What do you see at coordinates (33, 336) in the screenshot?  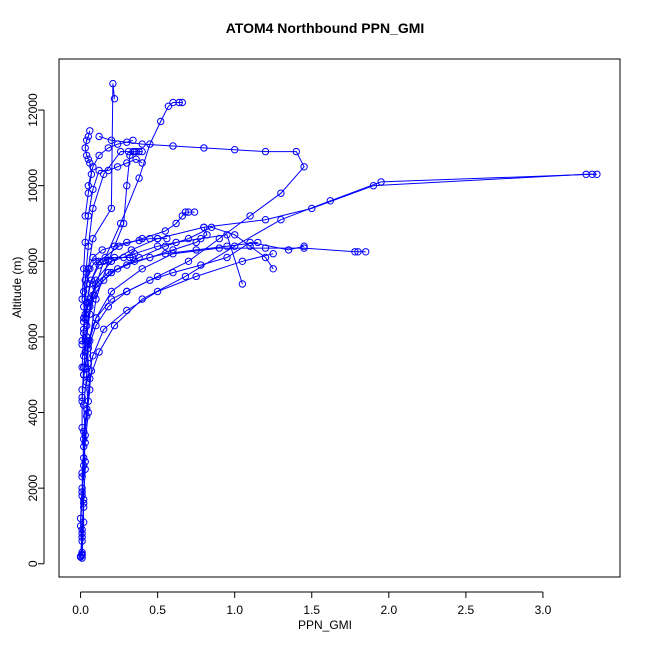 I see `y-tick-label: 6000` at bounding box center [33, 336].